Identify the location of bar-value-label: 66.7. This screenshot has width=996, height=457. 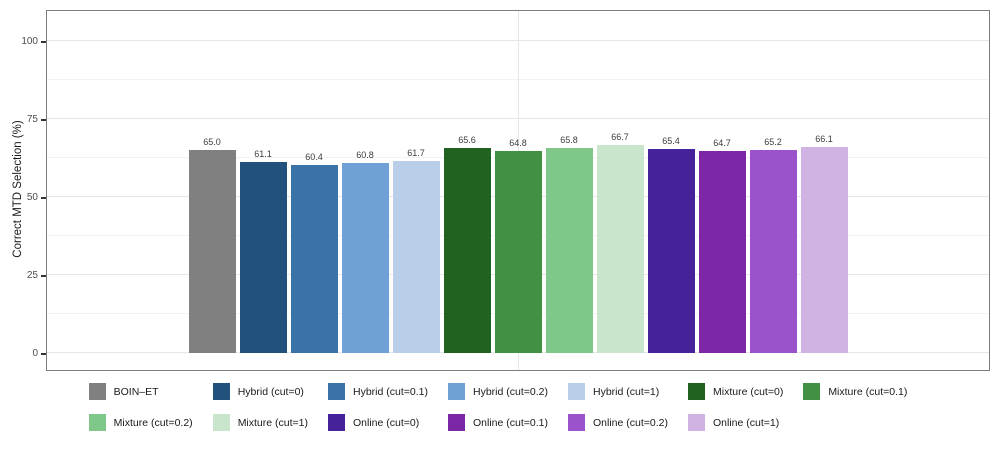
(620, 136).